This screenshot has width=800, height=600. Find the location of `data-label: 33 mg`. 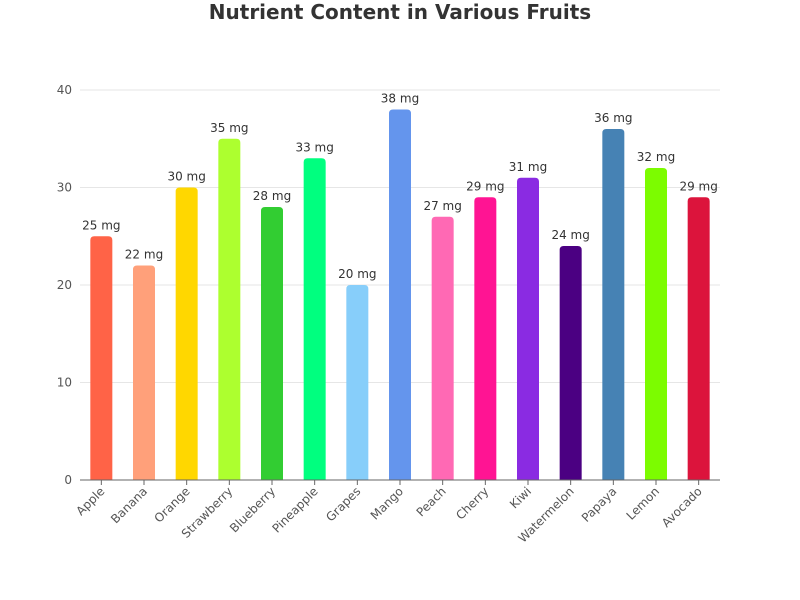

data-label: 33 mg is located at coordinates (314, 147).